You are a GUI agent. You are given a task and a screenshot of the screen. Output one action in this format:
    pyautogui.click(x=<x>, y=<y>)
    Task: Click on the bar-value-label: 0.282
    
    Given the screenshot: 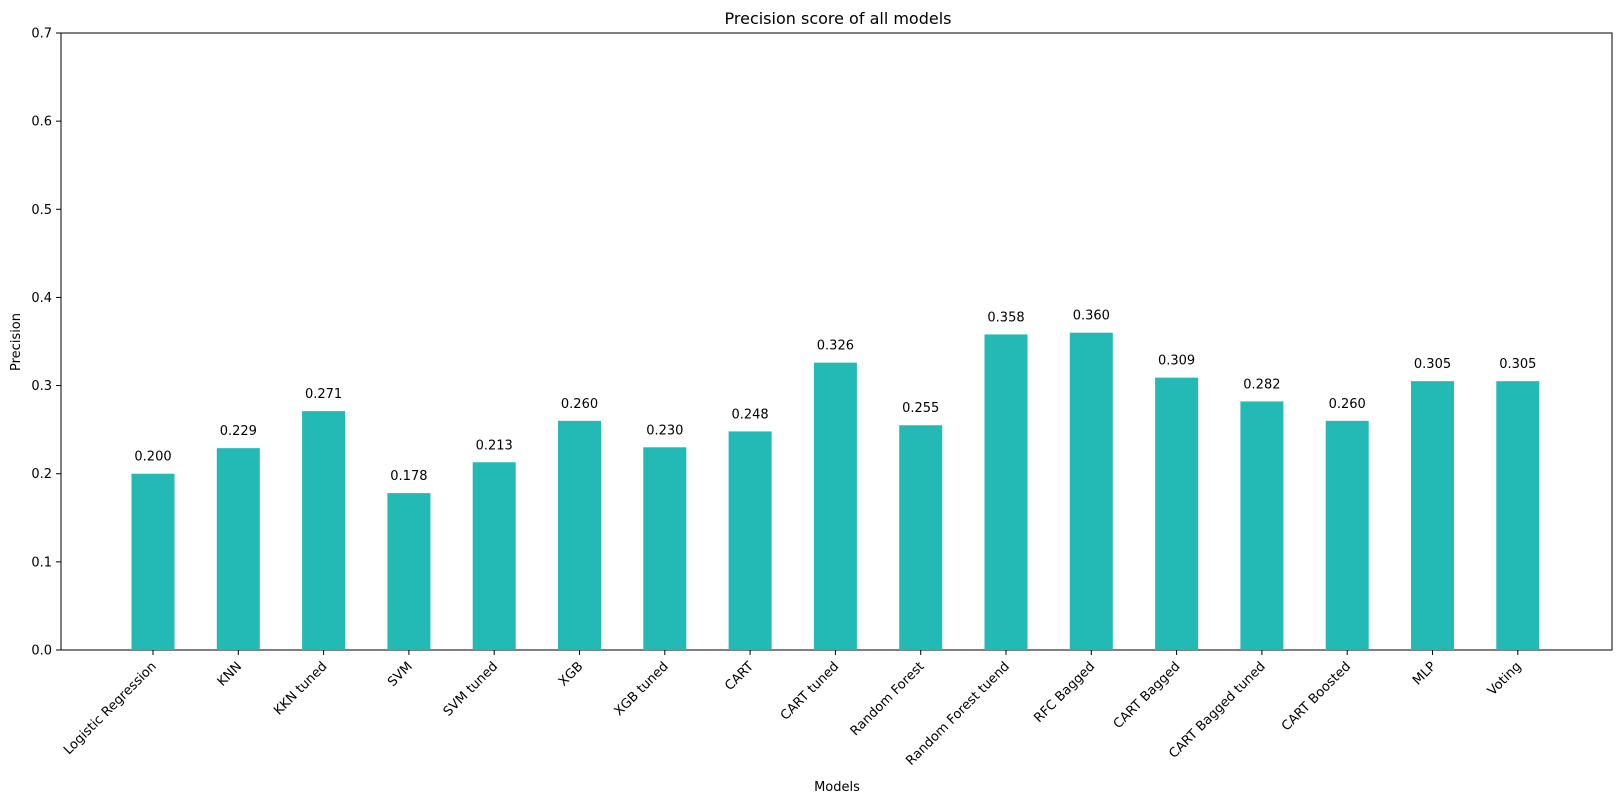 What is the action you would take?
    pyautogui.click(x=1261, y=384)
    